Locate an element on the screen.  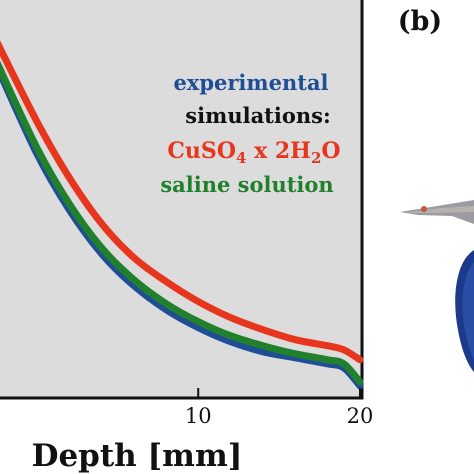
legend-entry-simulations: simulations: is located at coordinates (257, 115).